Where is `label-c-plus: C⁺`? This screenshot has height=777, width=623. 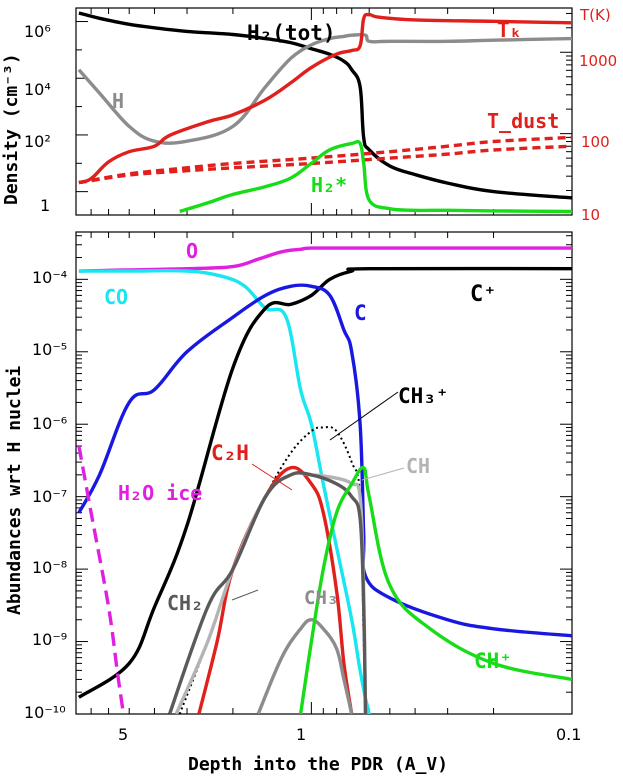 label-c-plus: C⁺ is located at coordinates (483, 294).